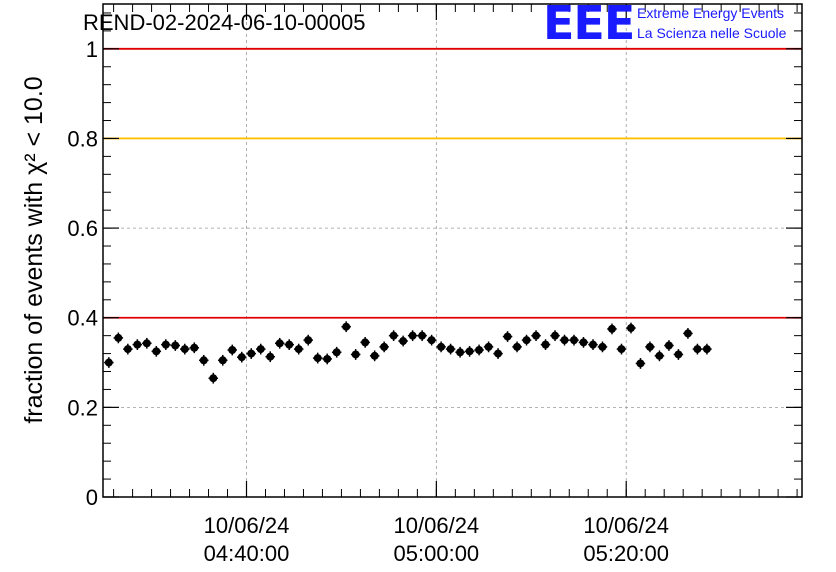 This screenshot has width=836, height=572. I want to click on data-points, so click(408, 352).